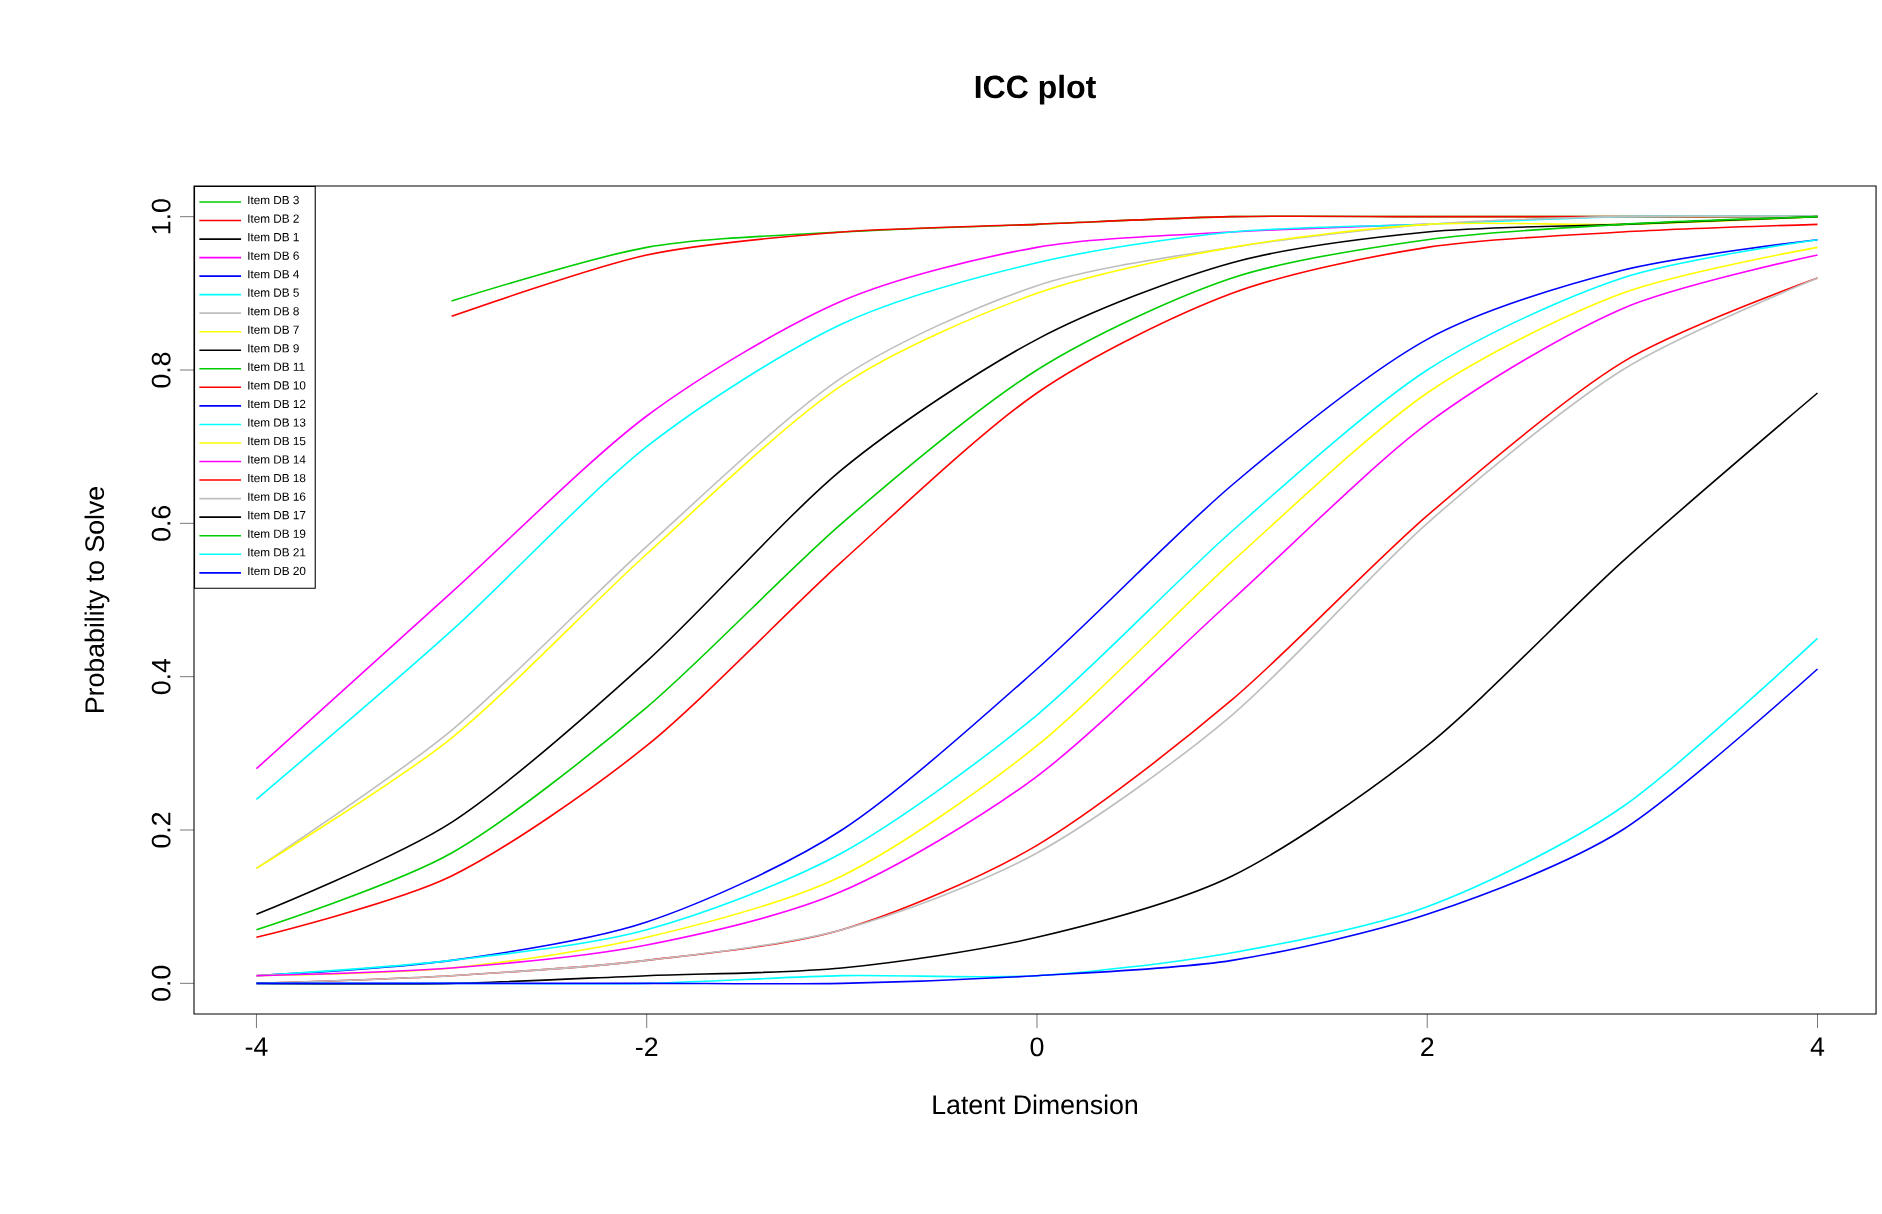 This screenshot has height=1214, width=1882. Describe the element at coordinates (161, 523) in the screenshot. I see `y-tick-label: 0.6` at that location.